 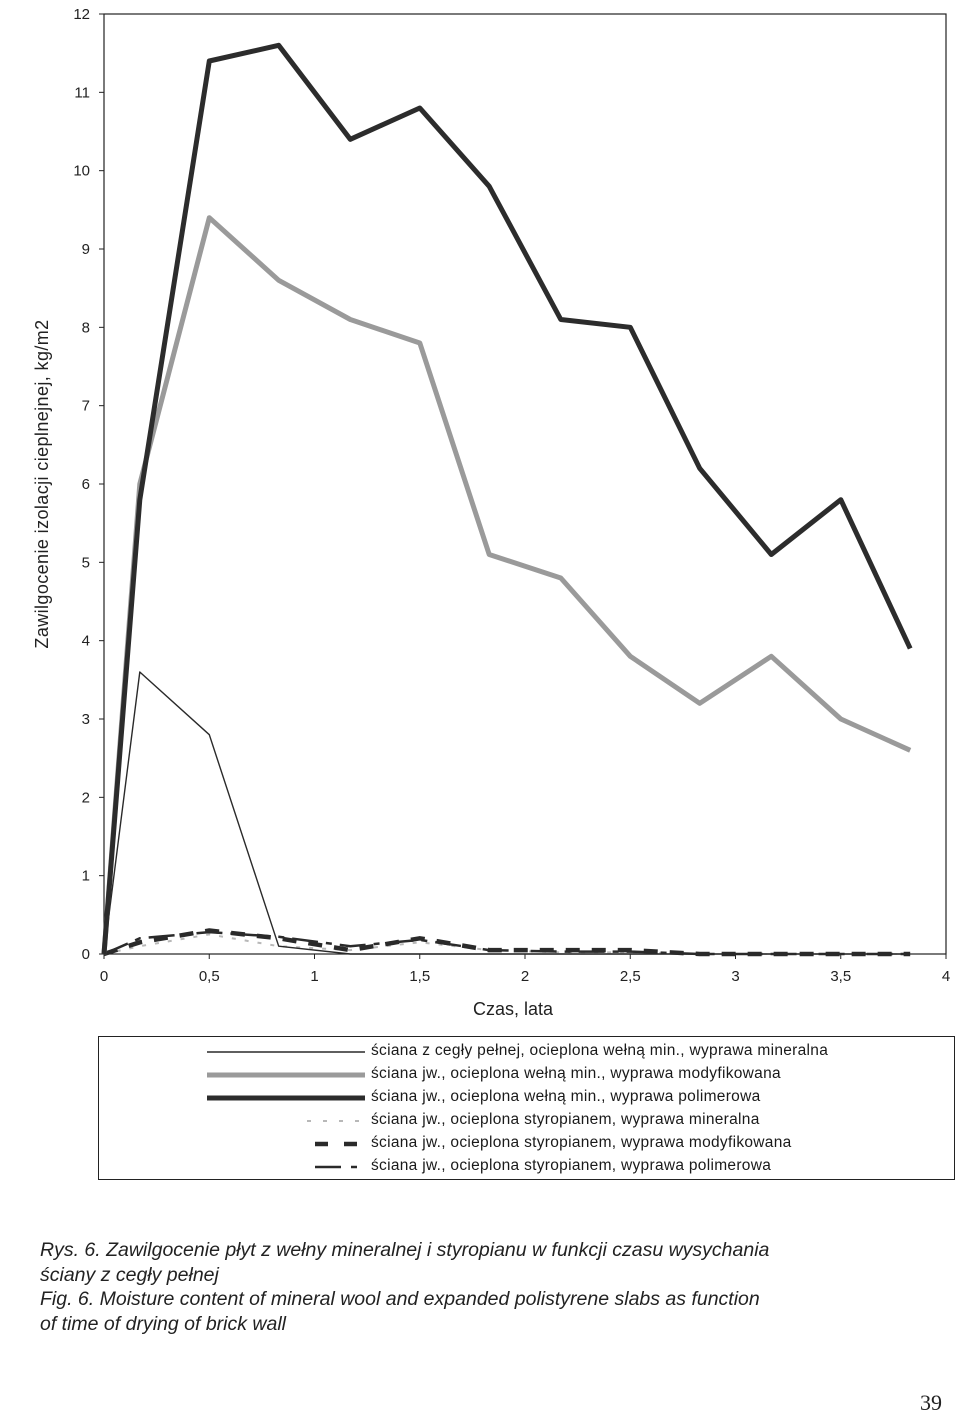 I want to click on page-number: 39, so click(x=931, y=1402).